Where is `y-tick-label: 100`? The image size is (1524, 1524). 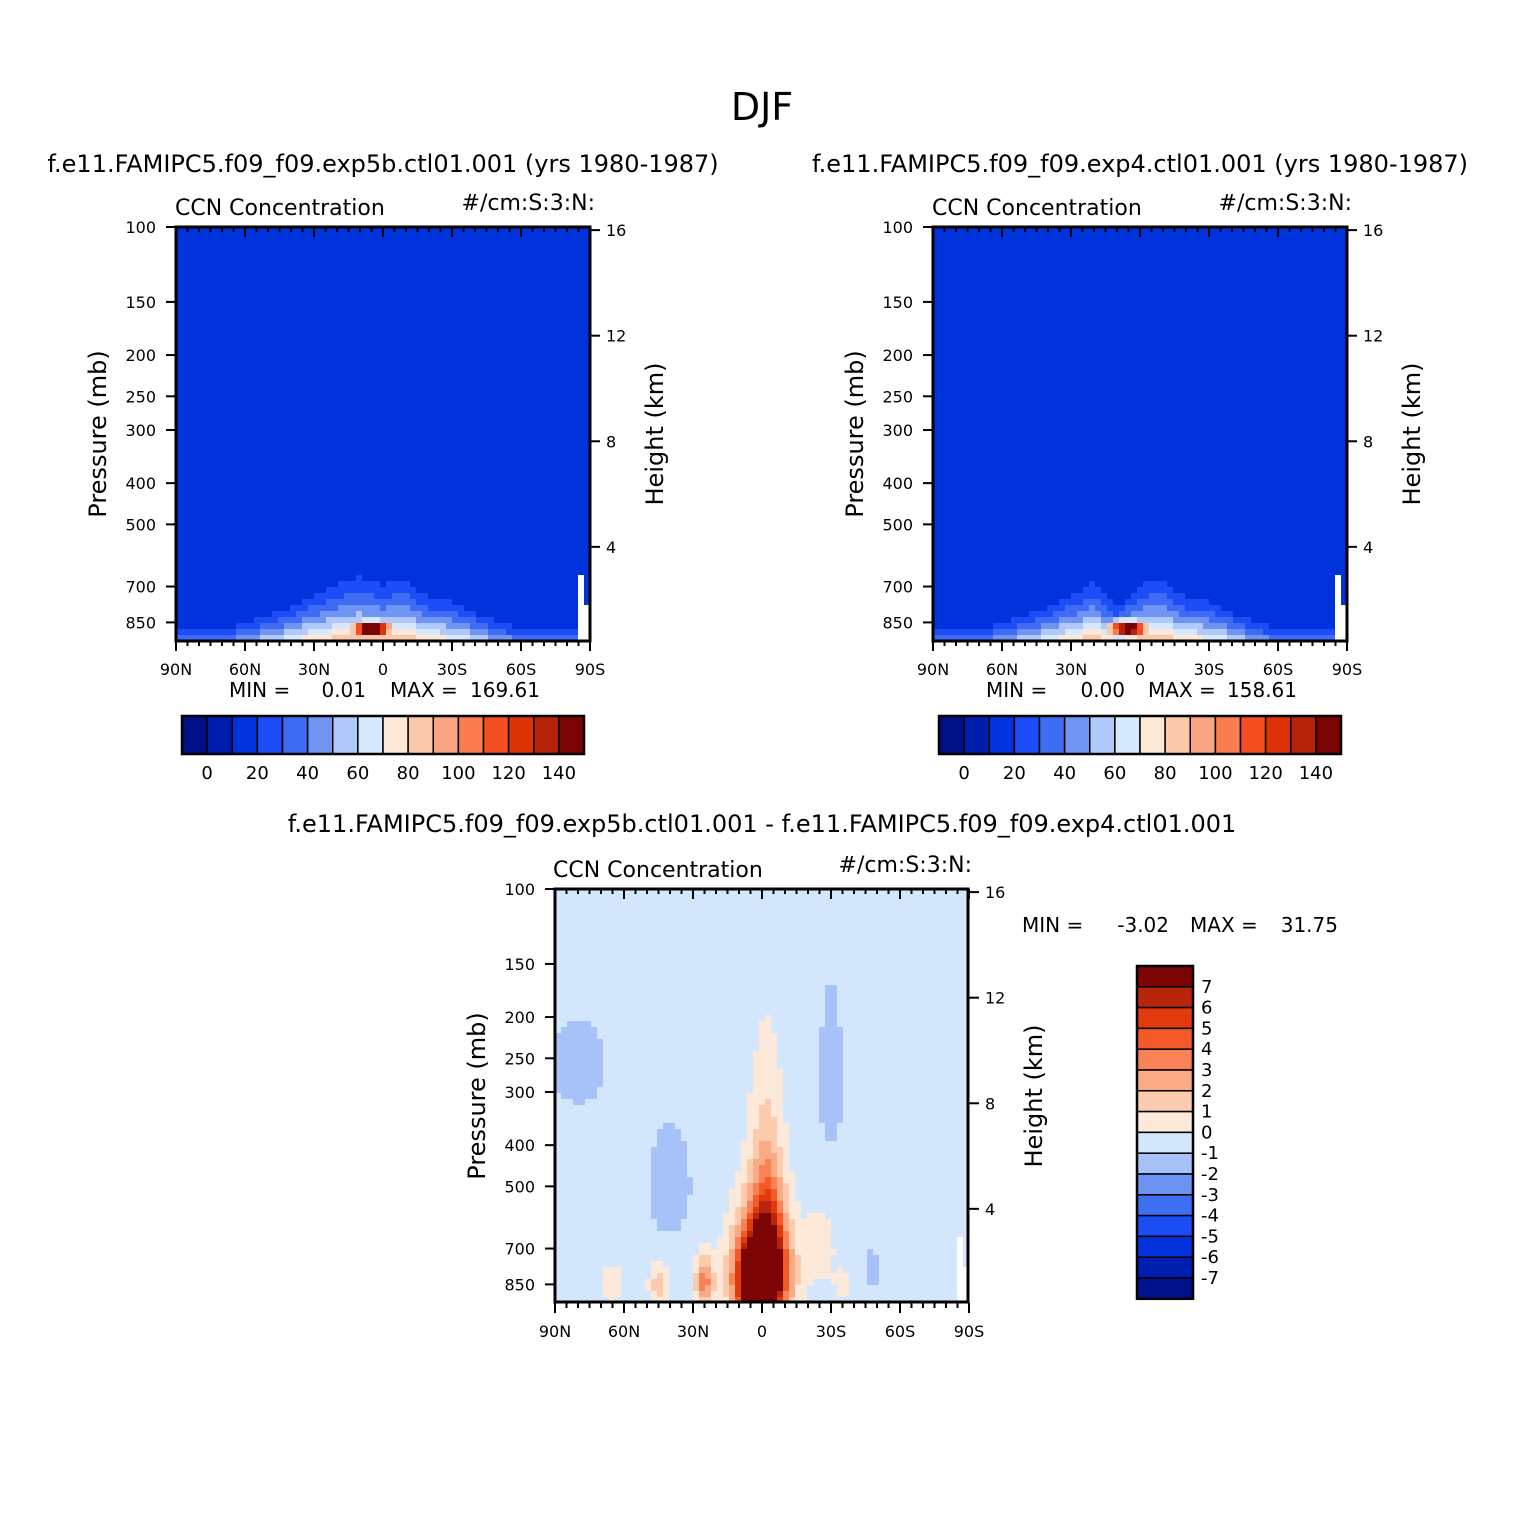 y-tick-label: 100 is located at coordinates (140, 227).